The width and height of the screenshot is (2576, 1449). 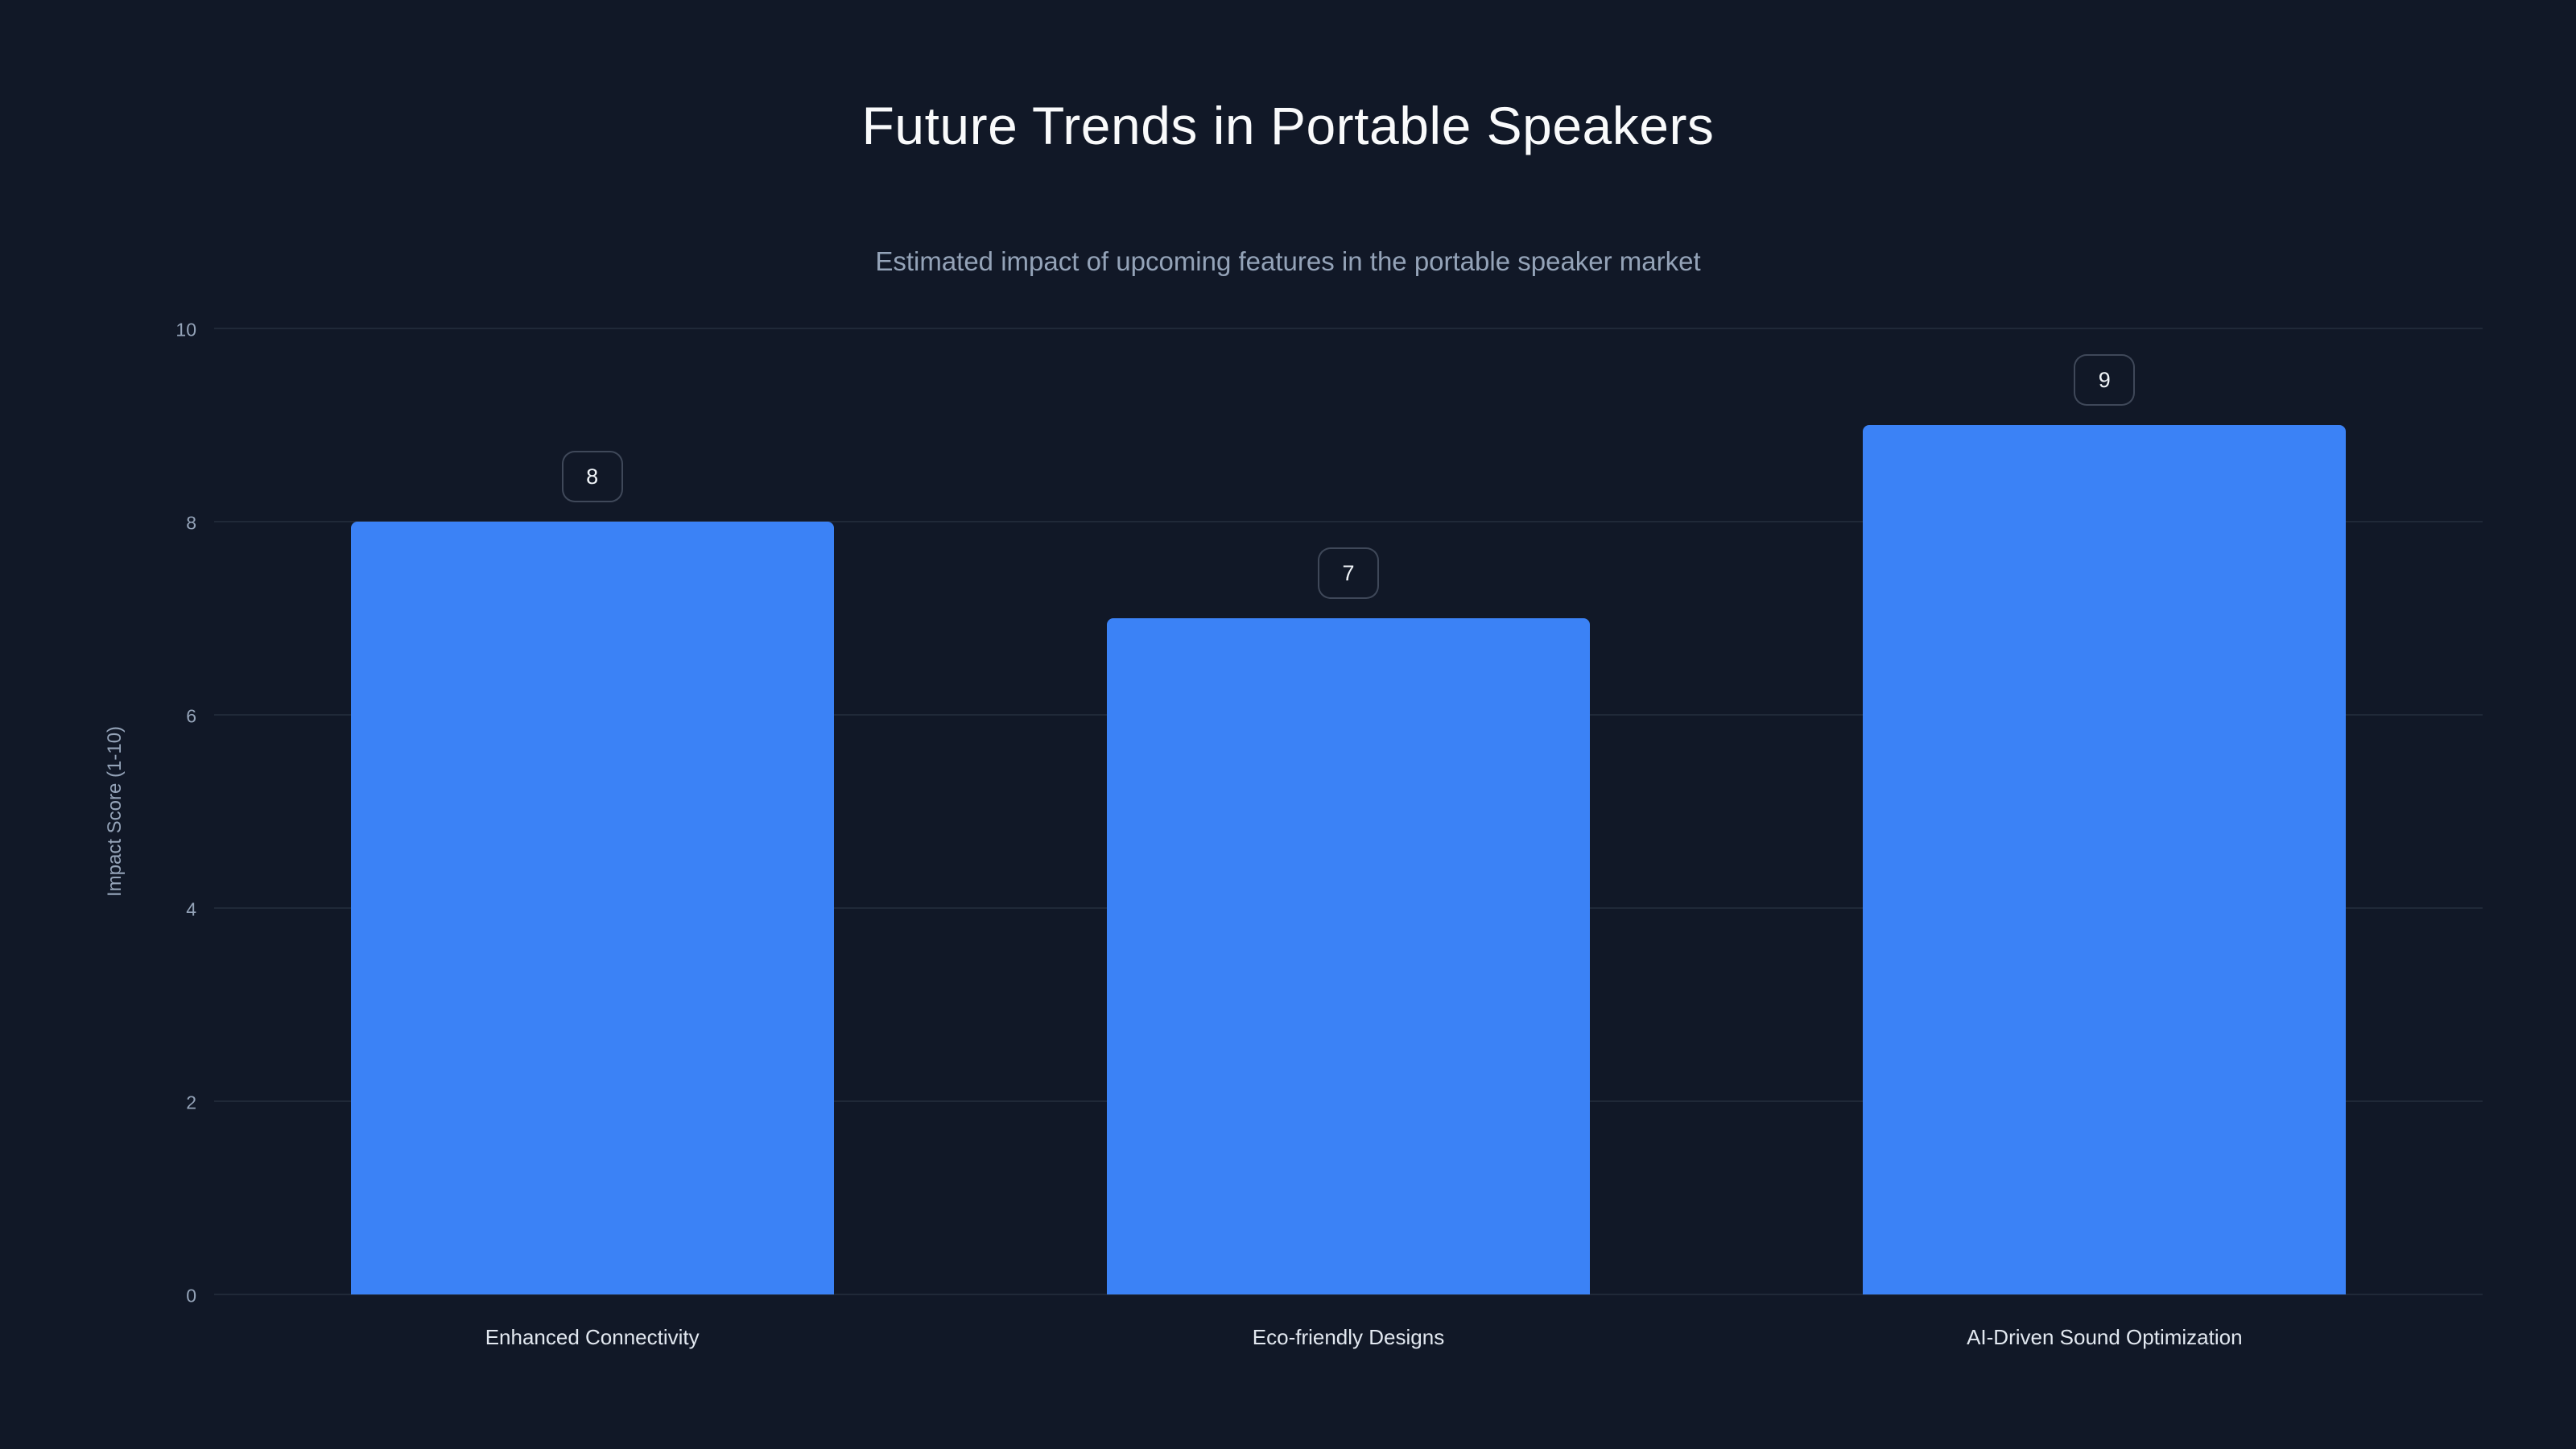 What do you see at coordinates (191, 1296) in the screenshot?
I see `y-tick-label: 0` at bounding box center [191, 1296].